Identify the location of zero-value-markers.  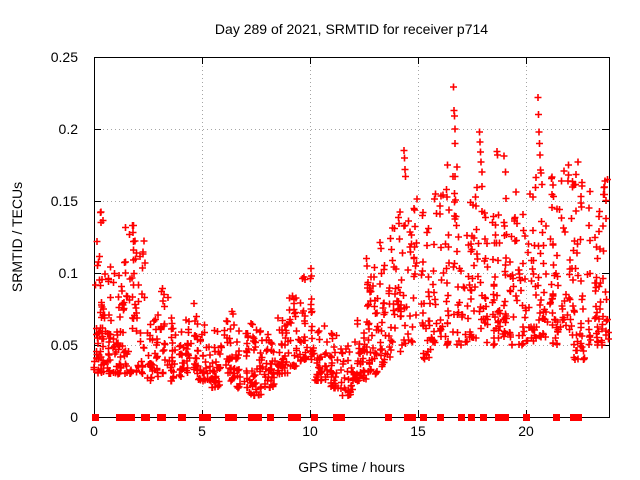
(337, 417).